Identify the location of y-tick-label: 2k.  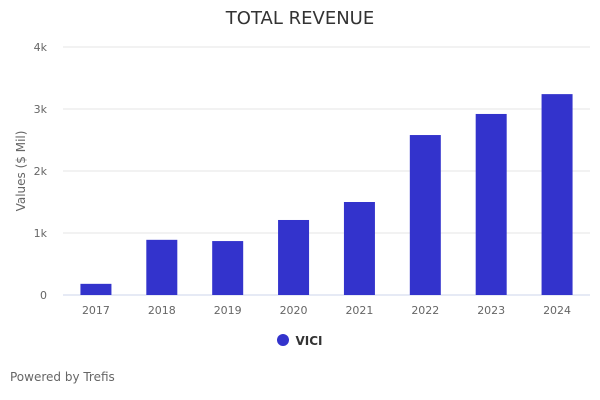
(41, 171).